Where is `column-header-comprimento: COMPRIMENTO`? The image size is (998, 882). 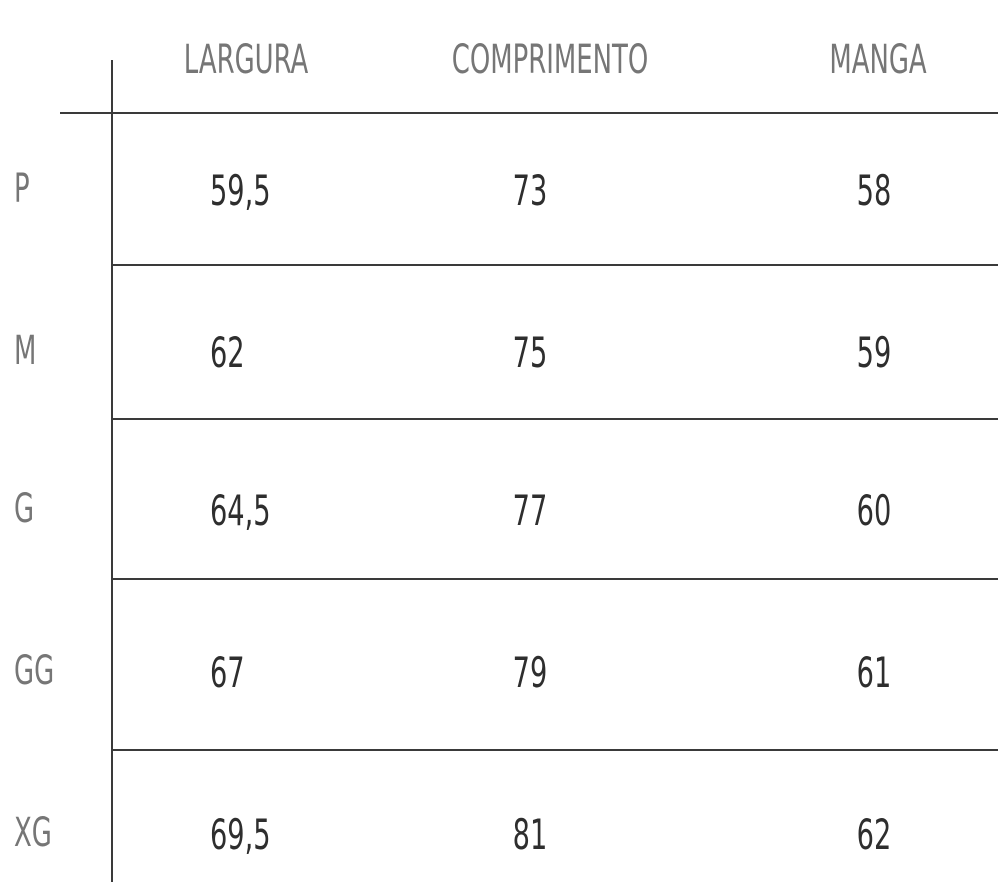
column-header-comprimento: COMPRIMENTO is located at coordinates (550, 60).